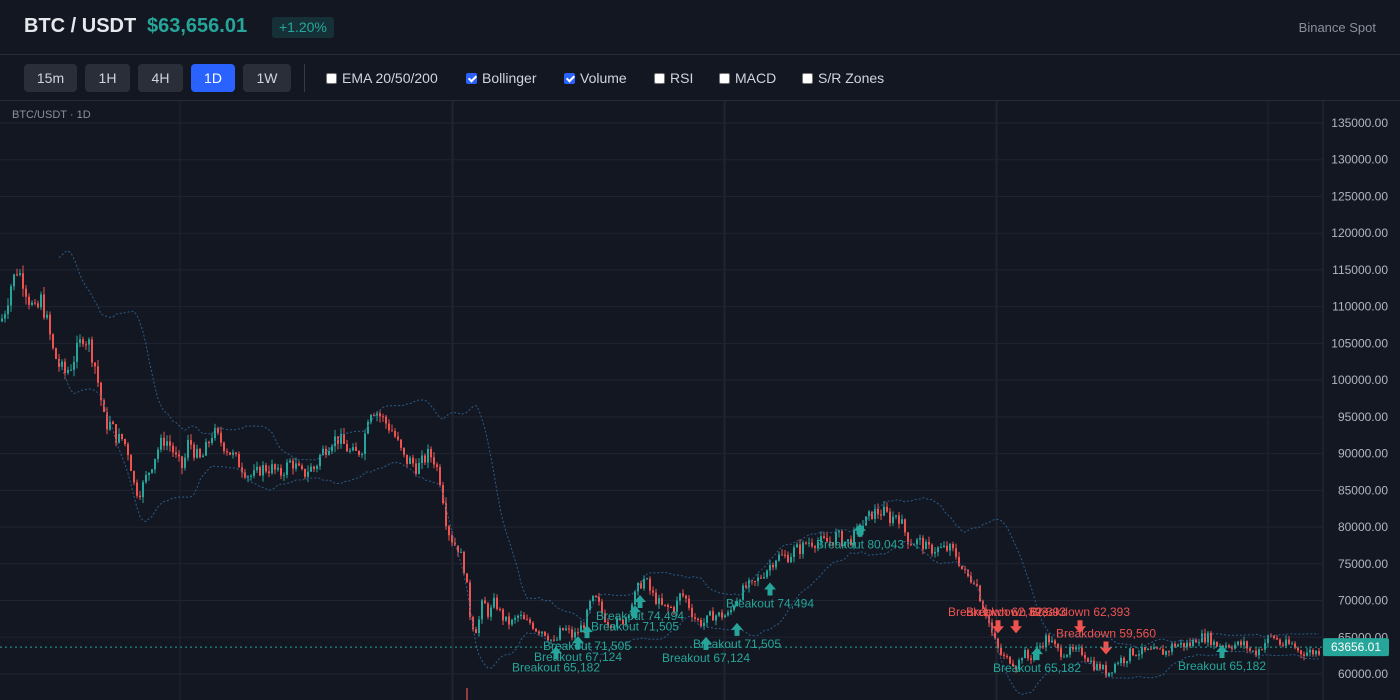 This screenshot has height=700, width=1400. What do you see at coordinates (587, 646) in the screenshot?
I see `breakout-label: Breakout 71,505` at bounding box center [587, 646].